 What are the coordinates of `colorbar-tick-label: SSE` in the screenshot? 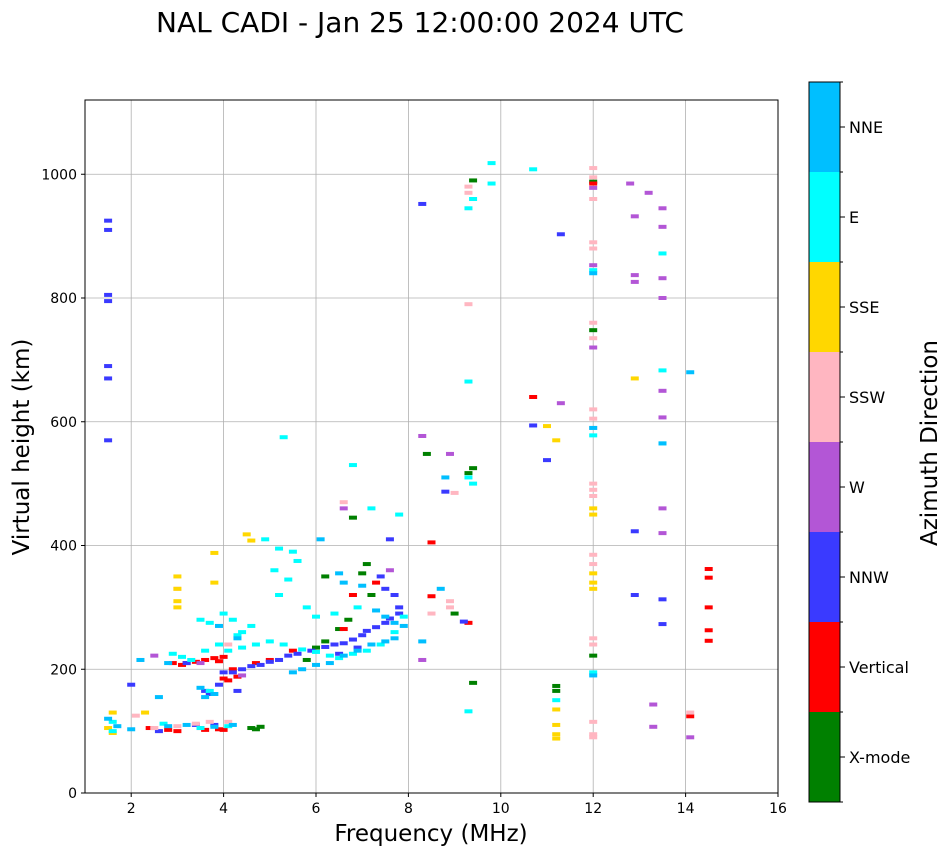 It's located at (864, 307).